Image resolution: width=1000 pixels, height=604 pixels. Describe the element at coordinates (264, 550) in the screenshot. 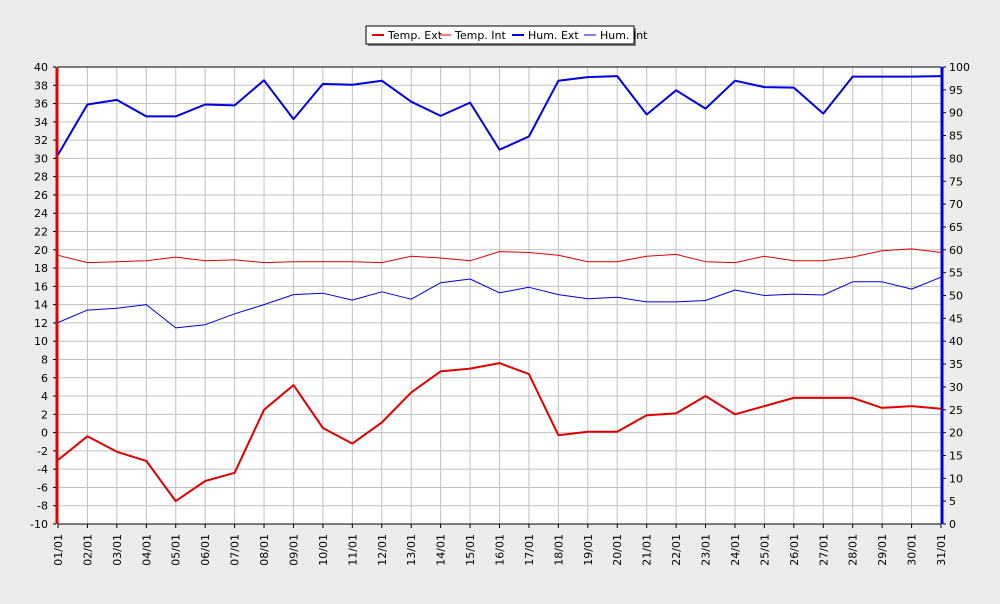

I see `x-tick-label: 08/01` at that location.